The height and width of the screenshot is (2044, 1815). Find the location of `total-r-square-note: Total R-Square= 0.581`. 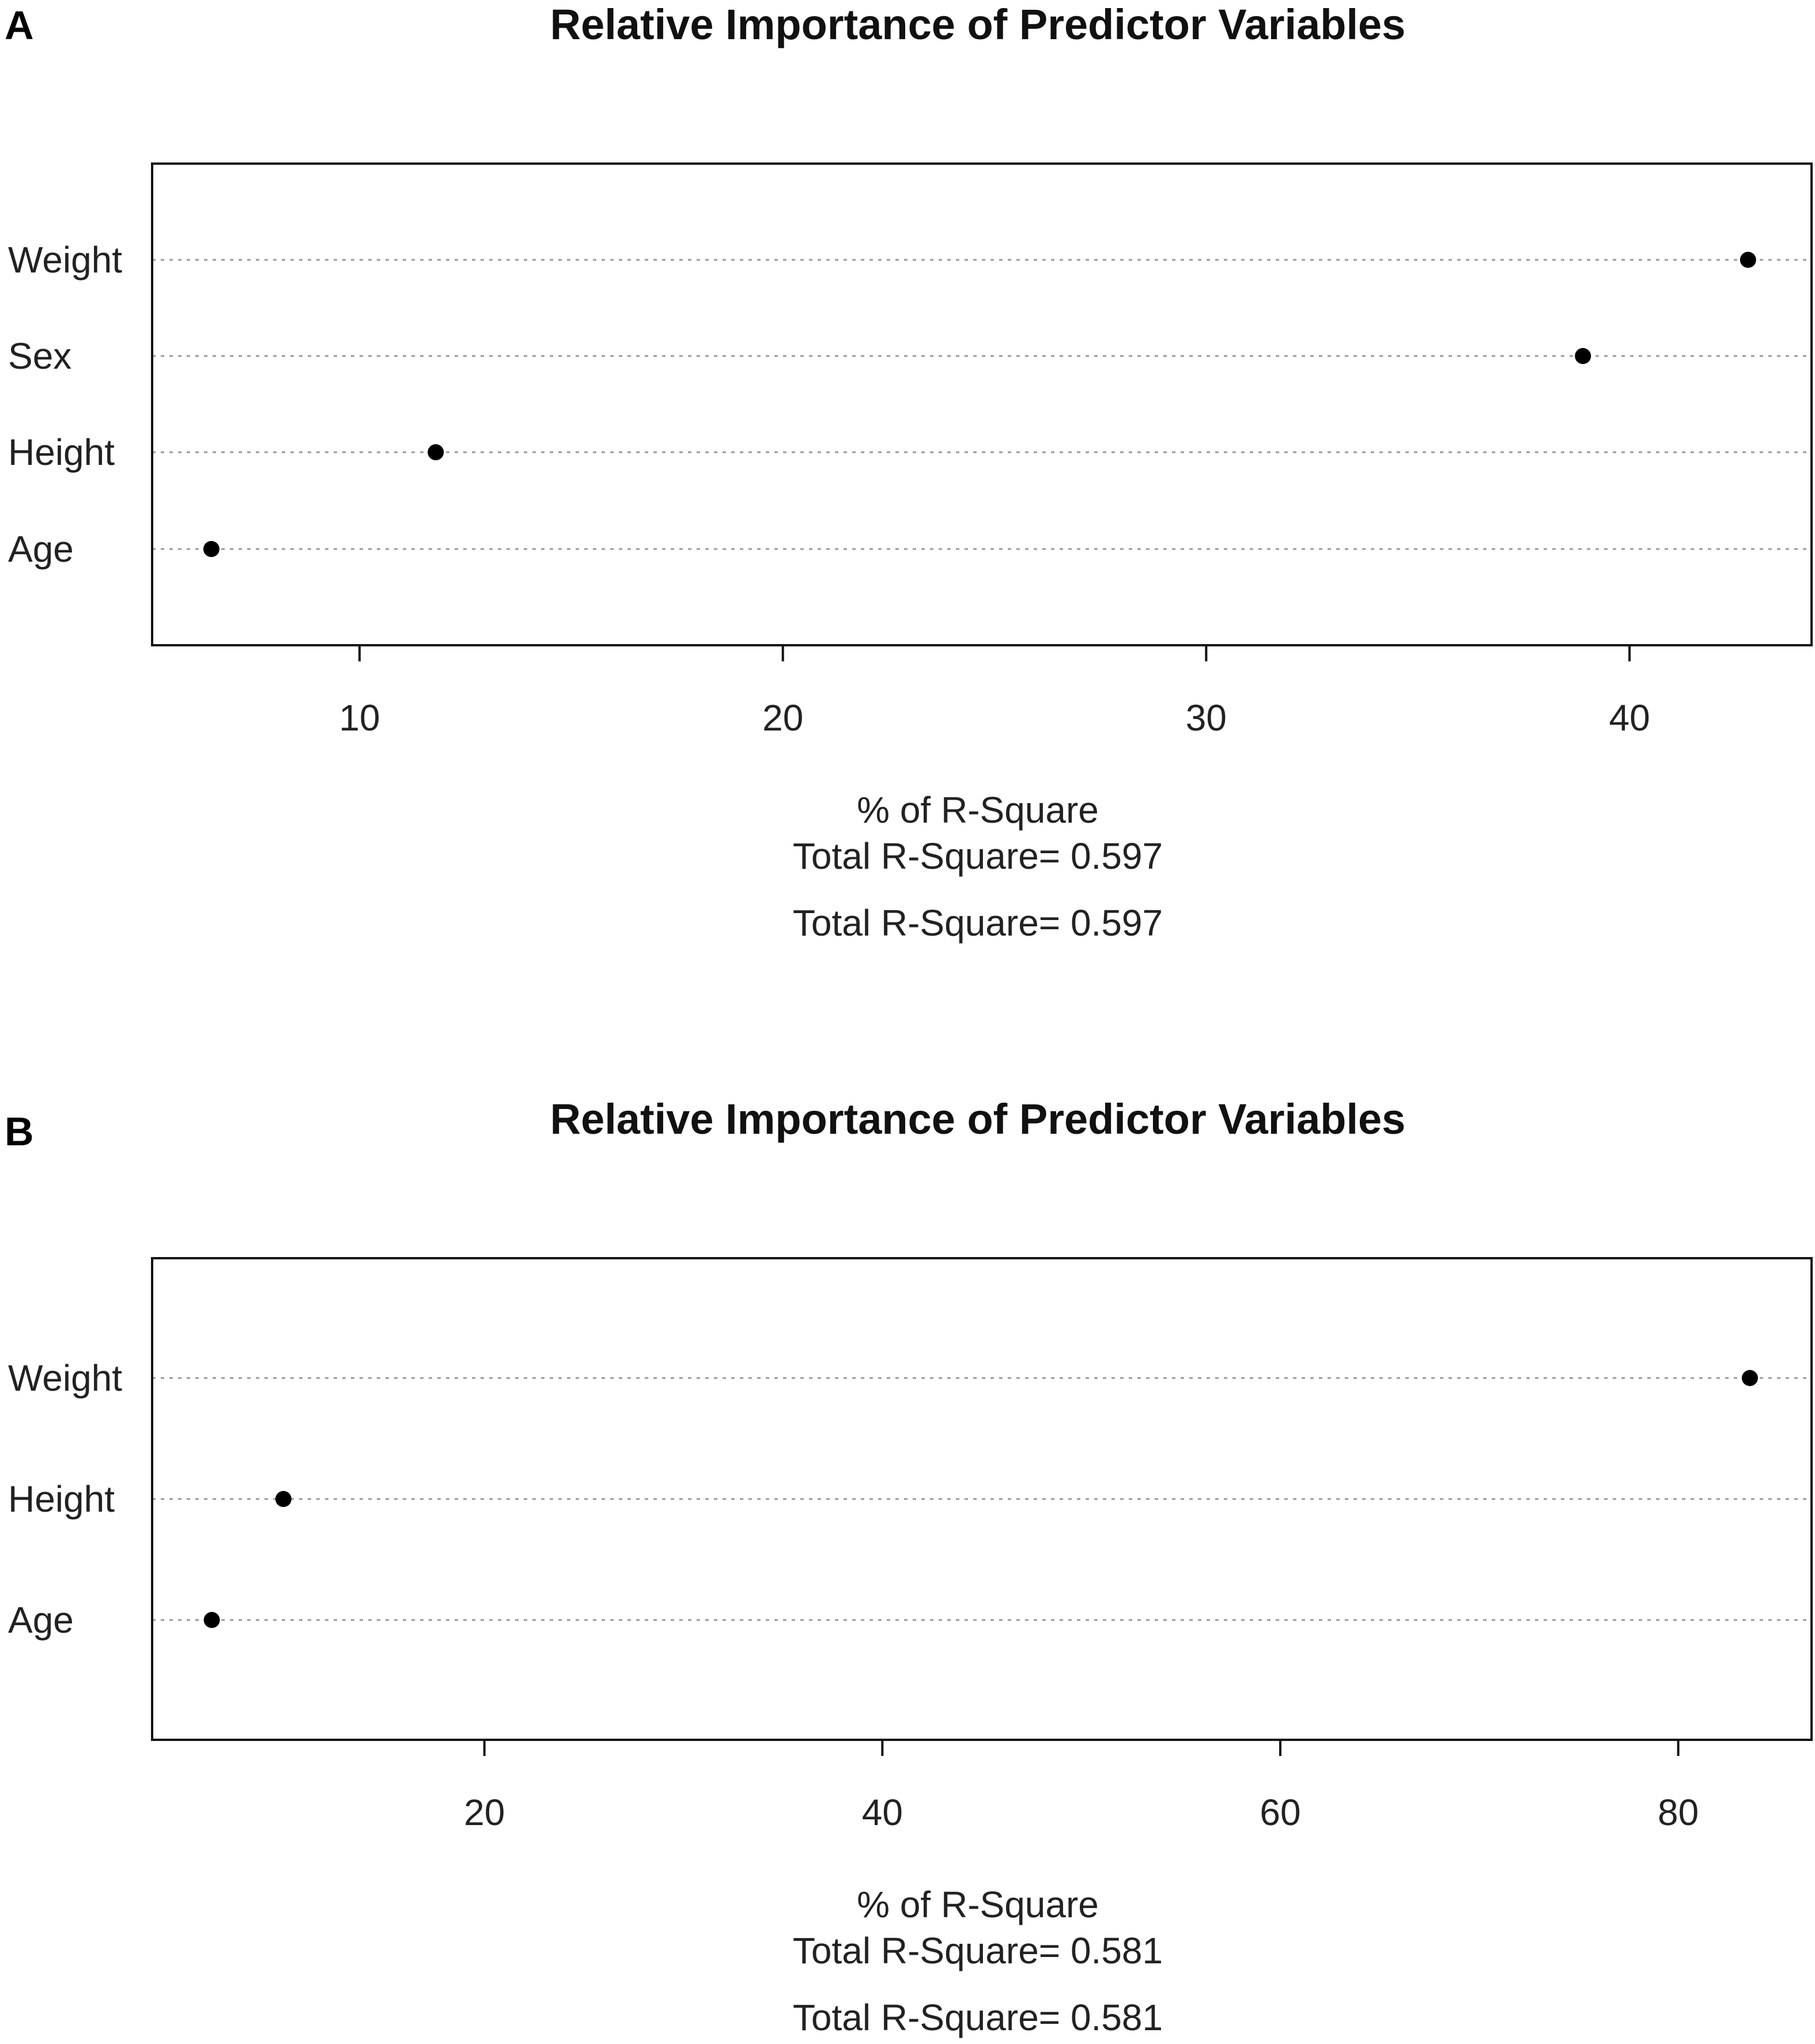

total-r-square-note: Total R-Square= 0.581 is located at coordinates (978, 2017).